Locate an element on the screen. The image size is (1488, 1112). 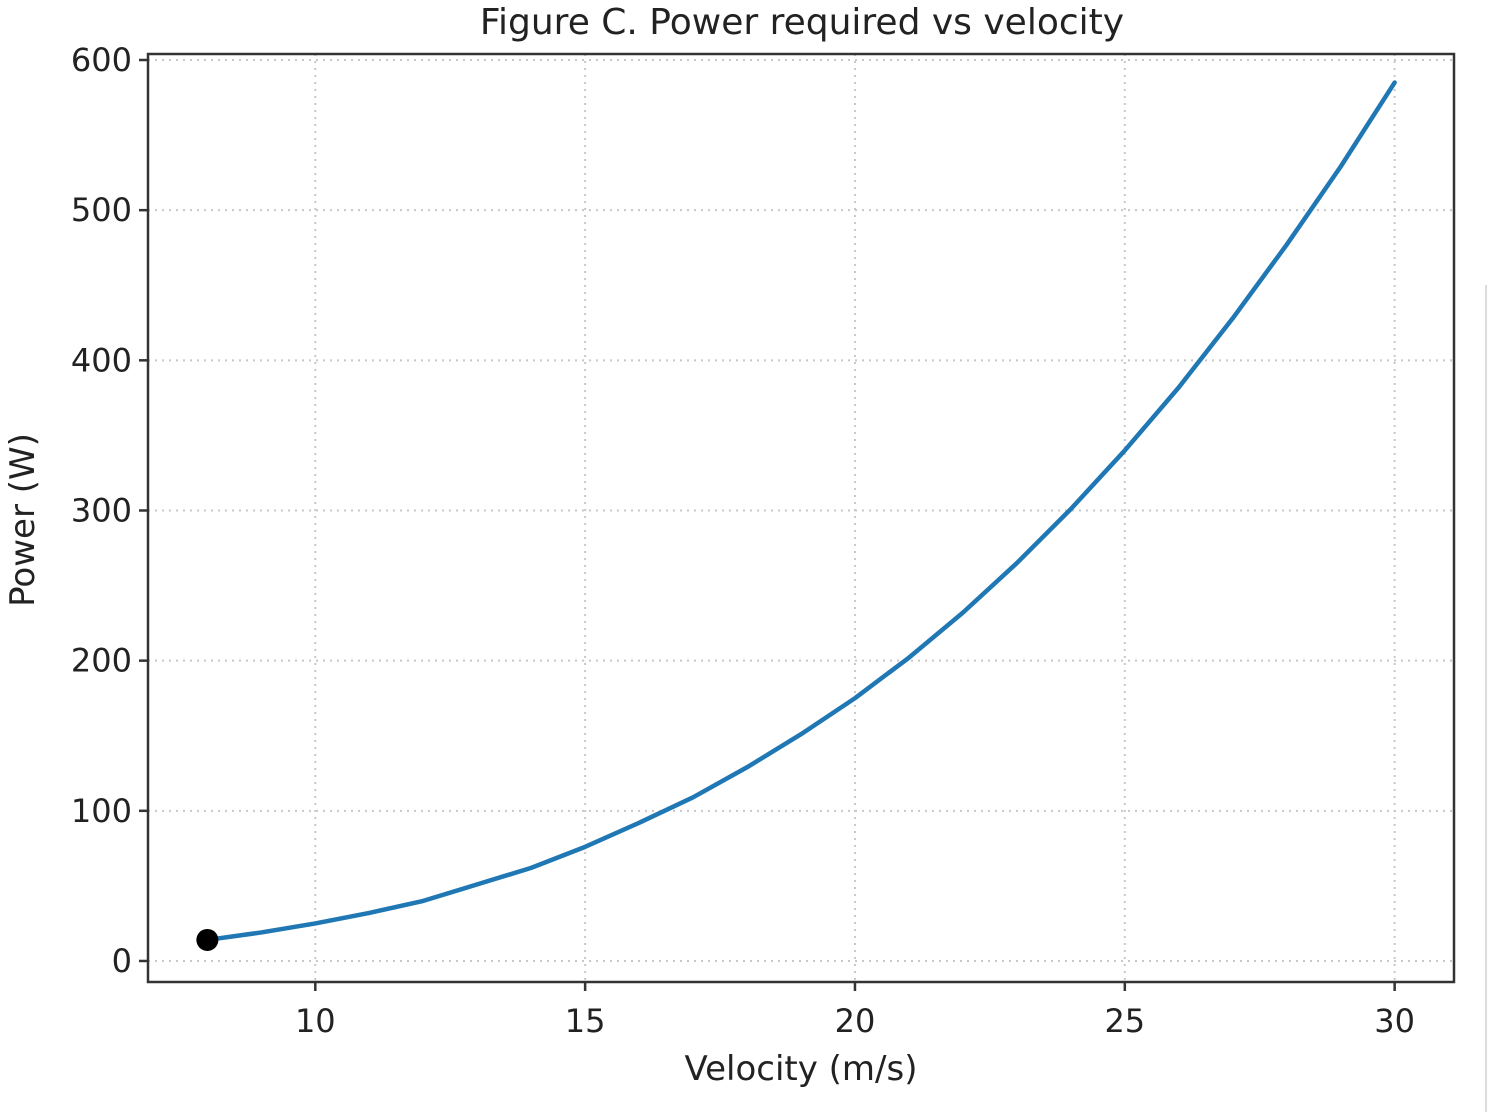
y-tick-label: 100 is located at coordinates (101, 811).